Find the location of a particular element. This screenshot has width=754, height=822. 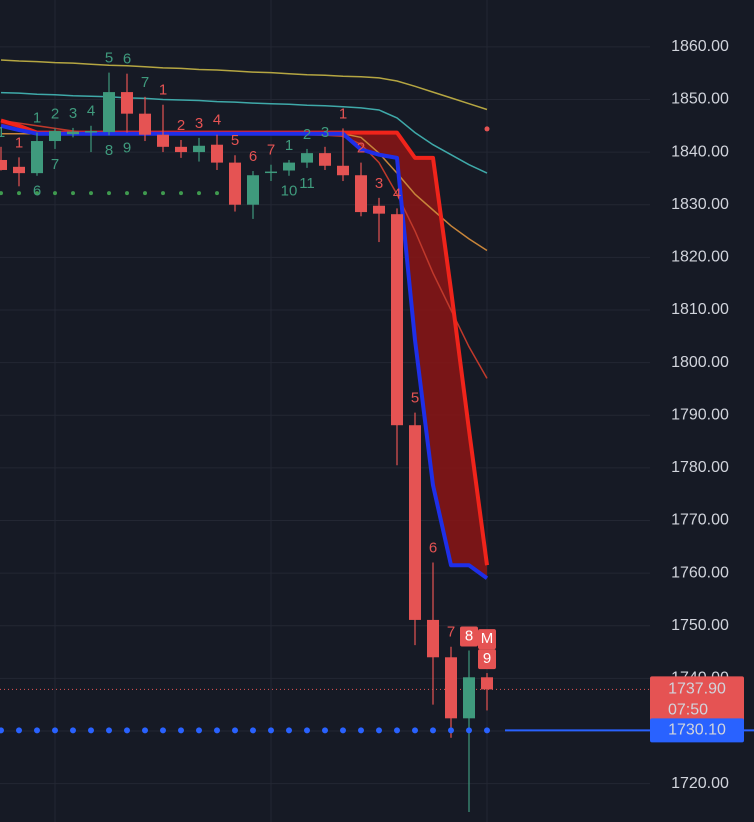

y-tick-label: 1780.00 is located at coordinates (700, 467).